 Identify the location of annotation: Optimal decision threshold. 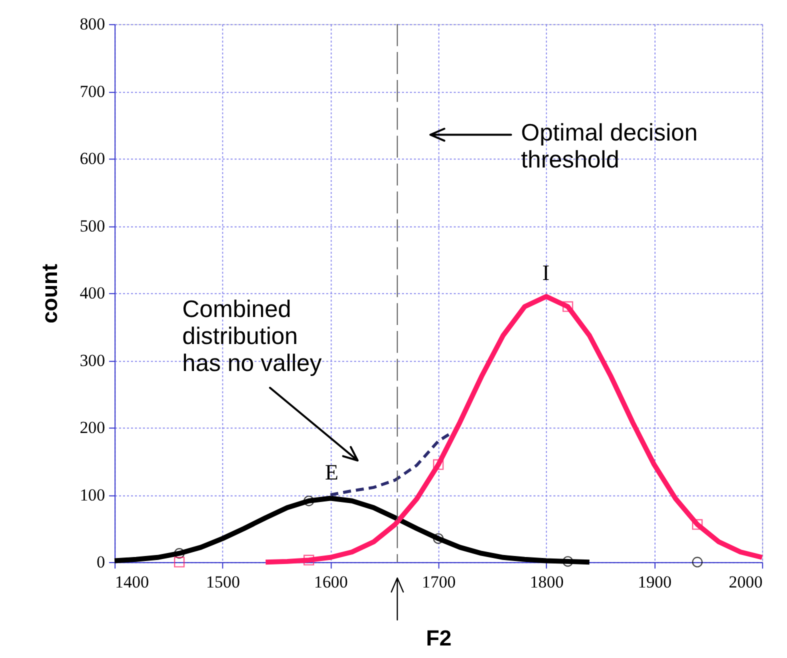
(609, 147).